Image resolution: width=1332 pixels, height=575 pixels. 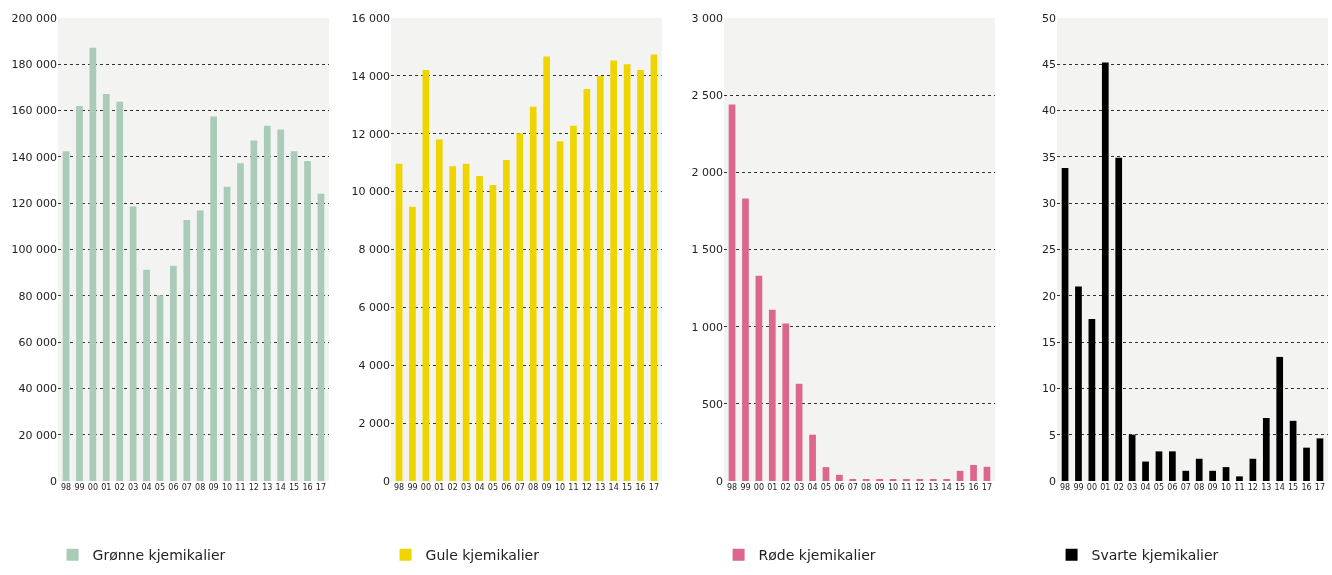 I want to click on y-tick-label: 10, so click(x=1049, y=389).